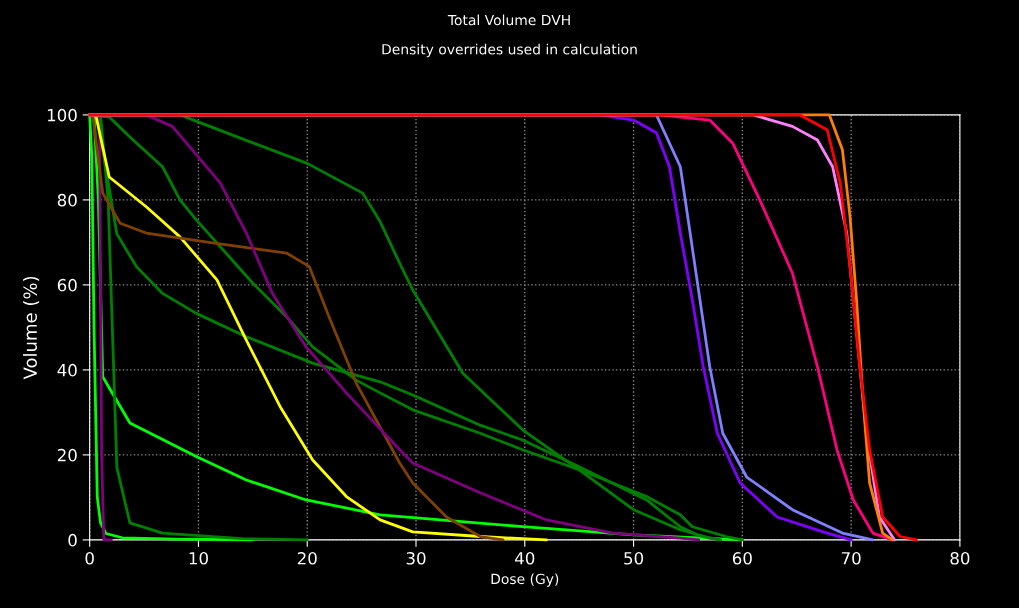 This screenshot has height=608, width=1019. What do you see at coordinates (67, 455) in the screenshot?
I see `y-tick-label: 20` at bounding box center [67, 455].